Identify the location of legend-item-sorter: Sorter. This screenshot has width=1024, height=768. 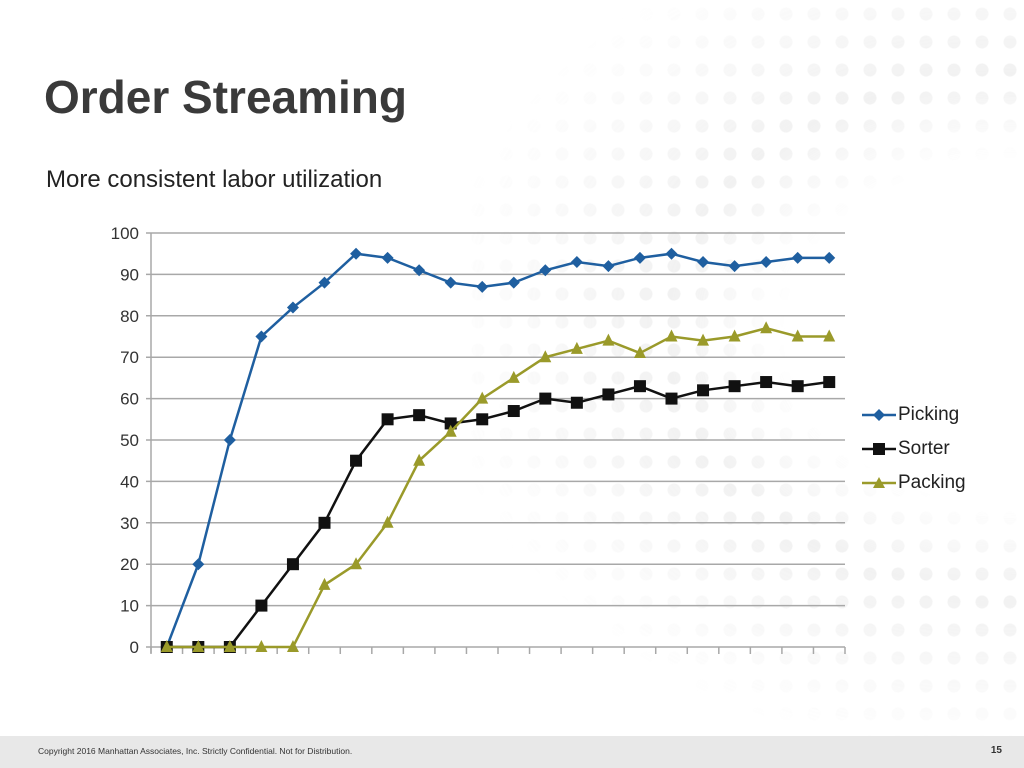
(914, 449).